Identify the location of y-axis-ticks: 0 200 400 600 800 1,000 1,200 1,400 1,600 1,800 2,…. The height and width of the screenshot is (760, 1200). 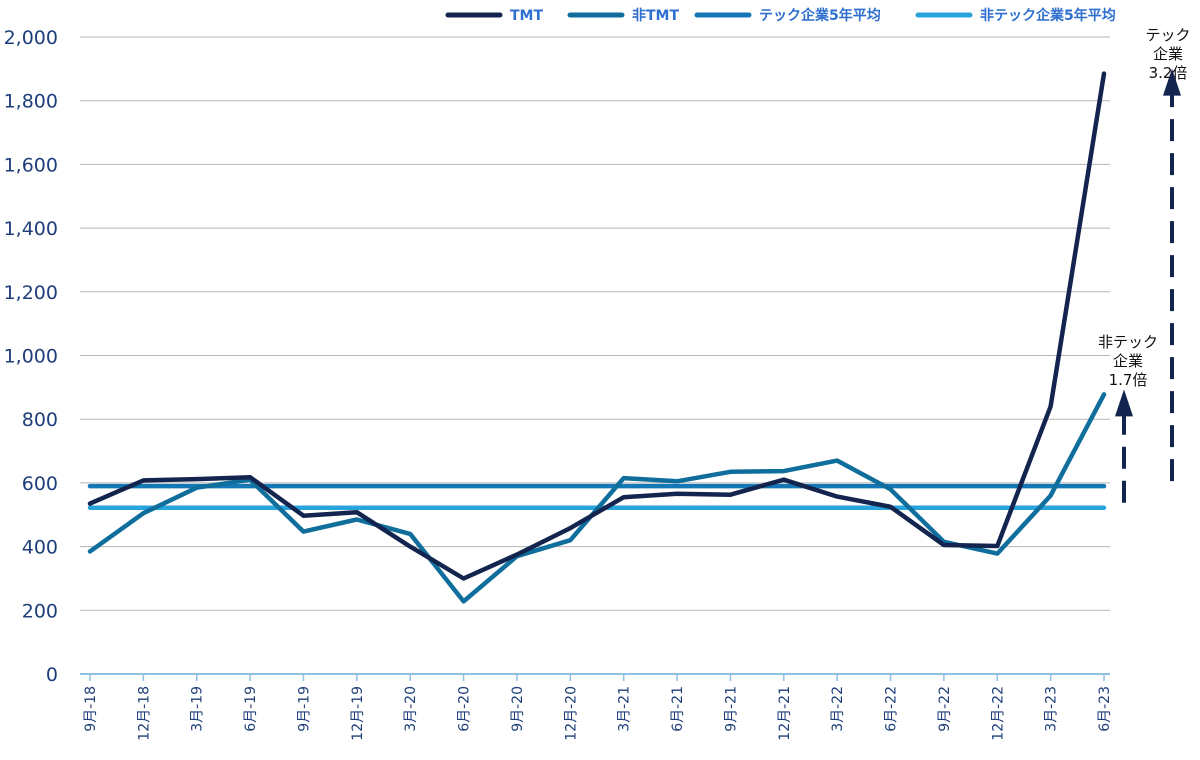
(31, 356).